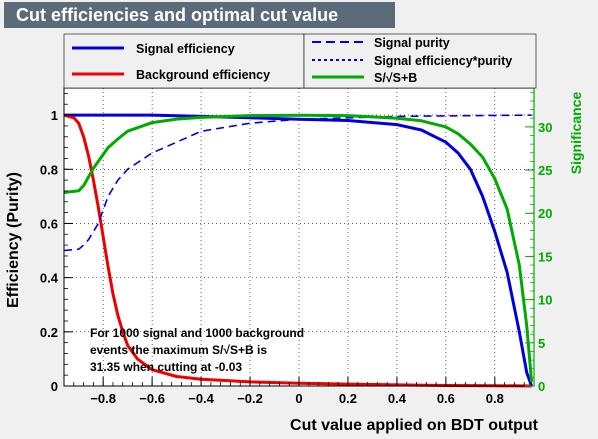 The image size is (598, 439). What do you see at coordinates (199, 15) in the screenshot?
I see `chart-title: Cut efficiencies and optimal cut value` at bounding box center [199, 15].